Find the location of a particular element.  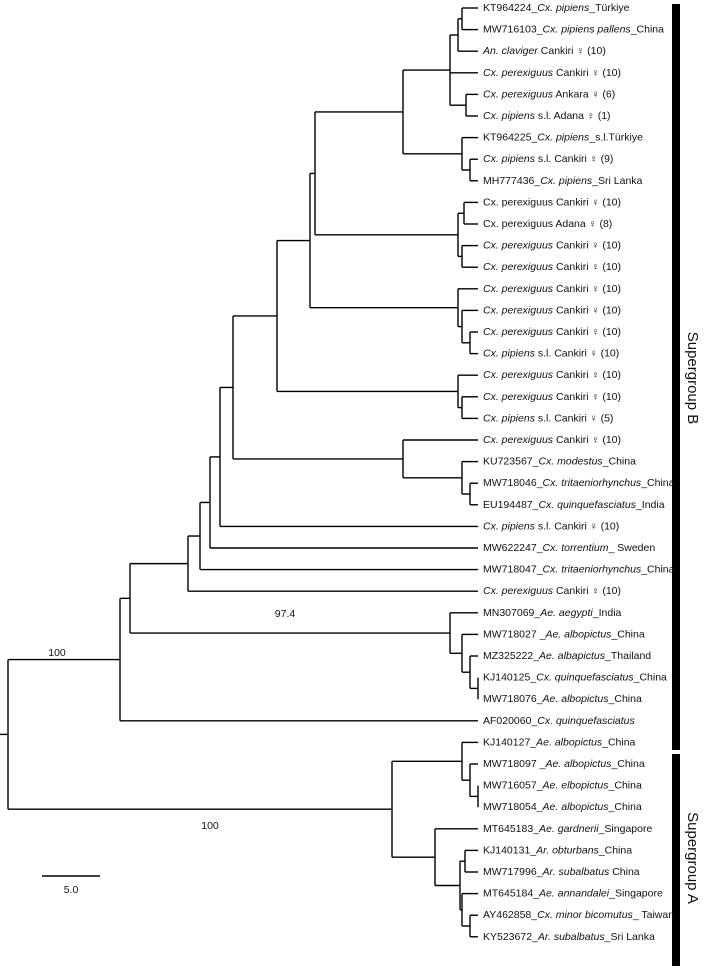

leaf-label: MH777436_Cx. pipiens_Sri Lanka is located at coordinates (563, 181).